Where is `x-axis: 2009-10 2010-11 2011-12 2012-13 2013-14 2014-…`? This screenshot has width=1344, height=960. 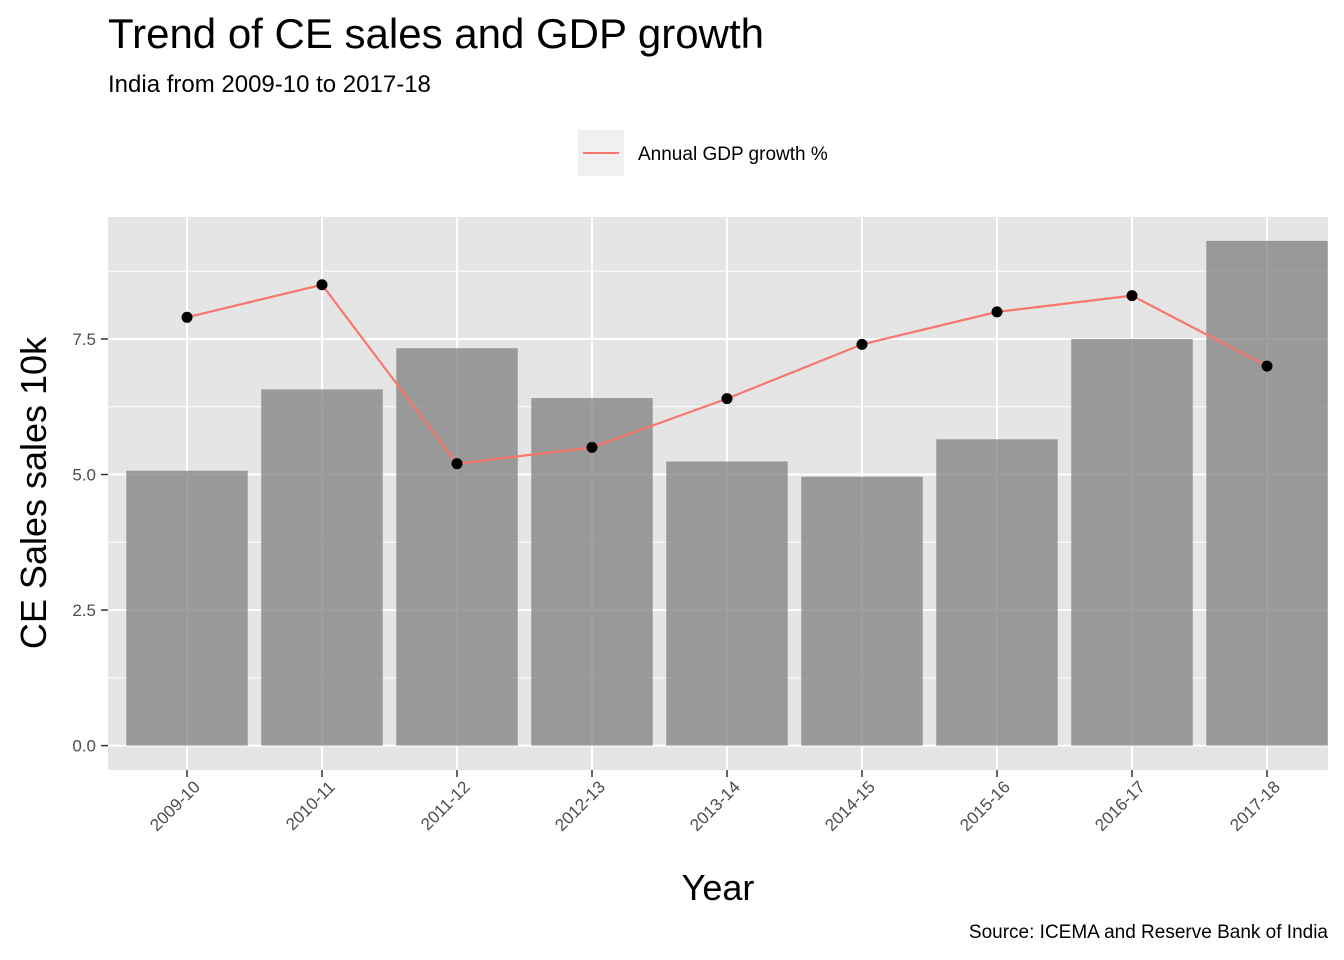 x-axis: 2009-10 2010-11 2011-12 2012-13 2013-14 2014-… is located at coordinates (715, 802).